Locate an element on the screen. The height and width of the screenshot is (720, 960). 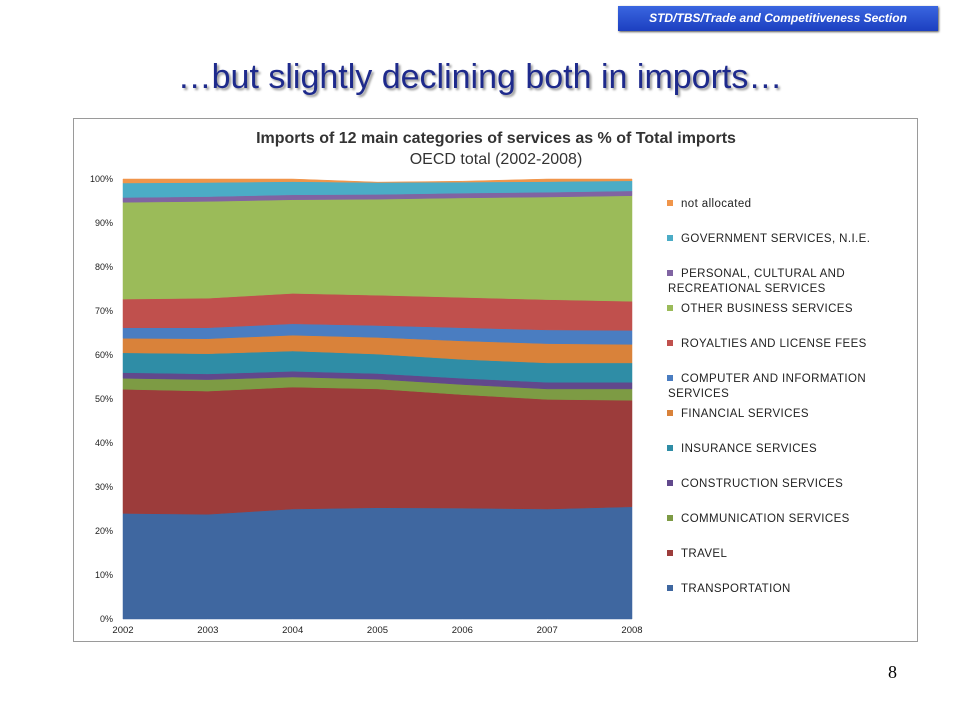
y-tick-label: 20% is located at coordinates (104, 531).